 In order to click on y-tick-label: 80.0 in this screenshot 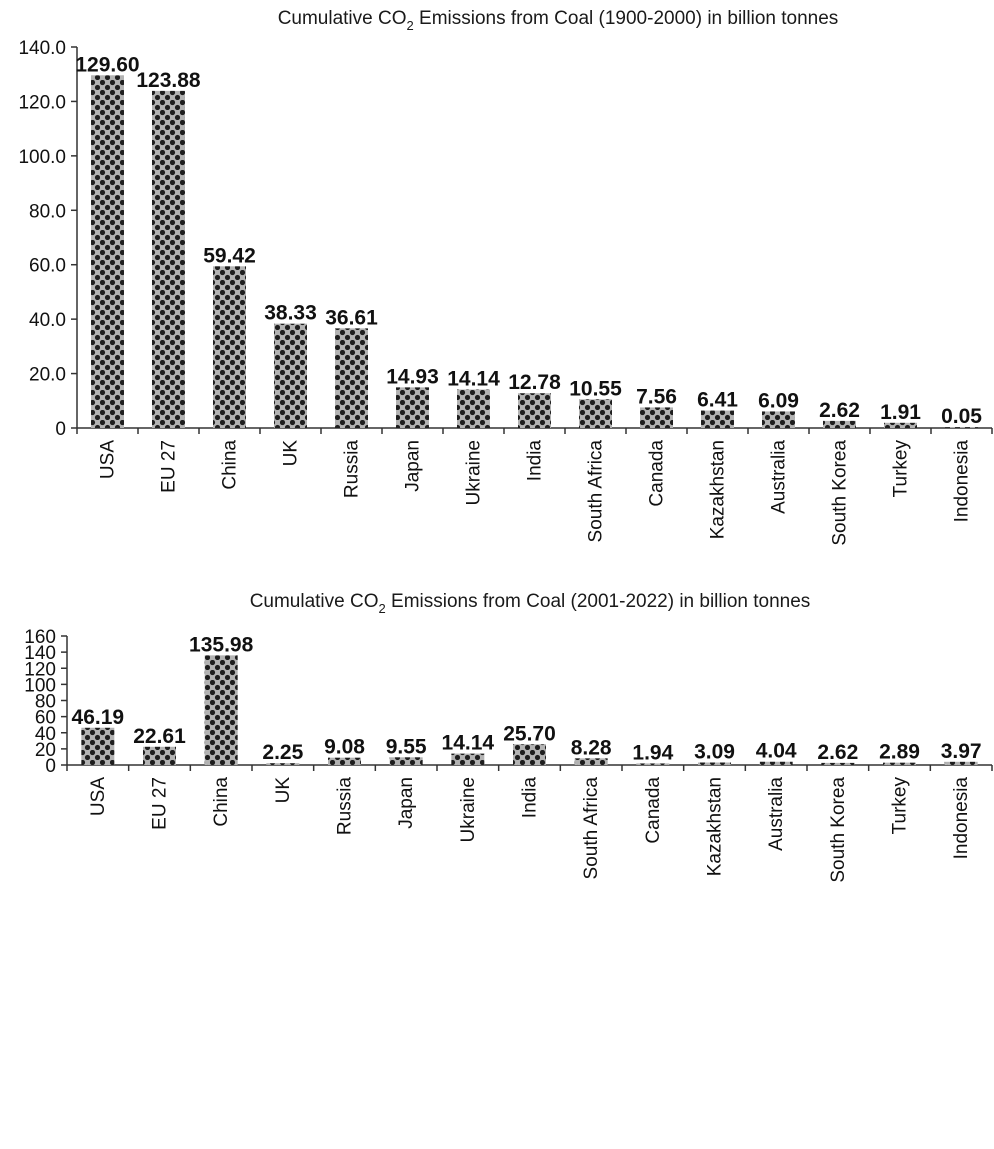, I will do `click(47, 211)`.